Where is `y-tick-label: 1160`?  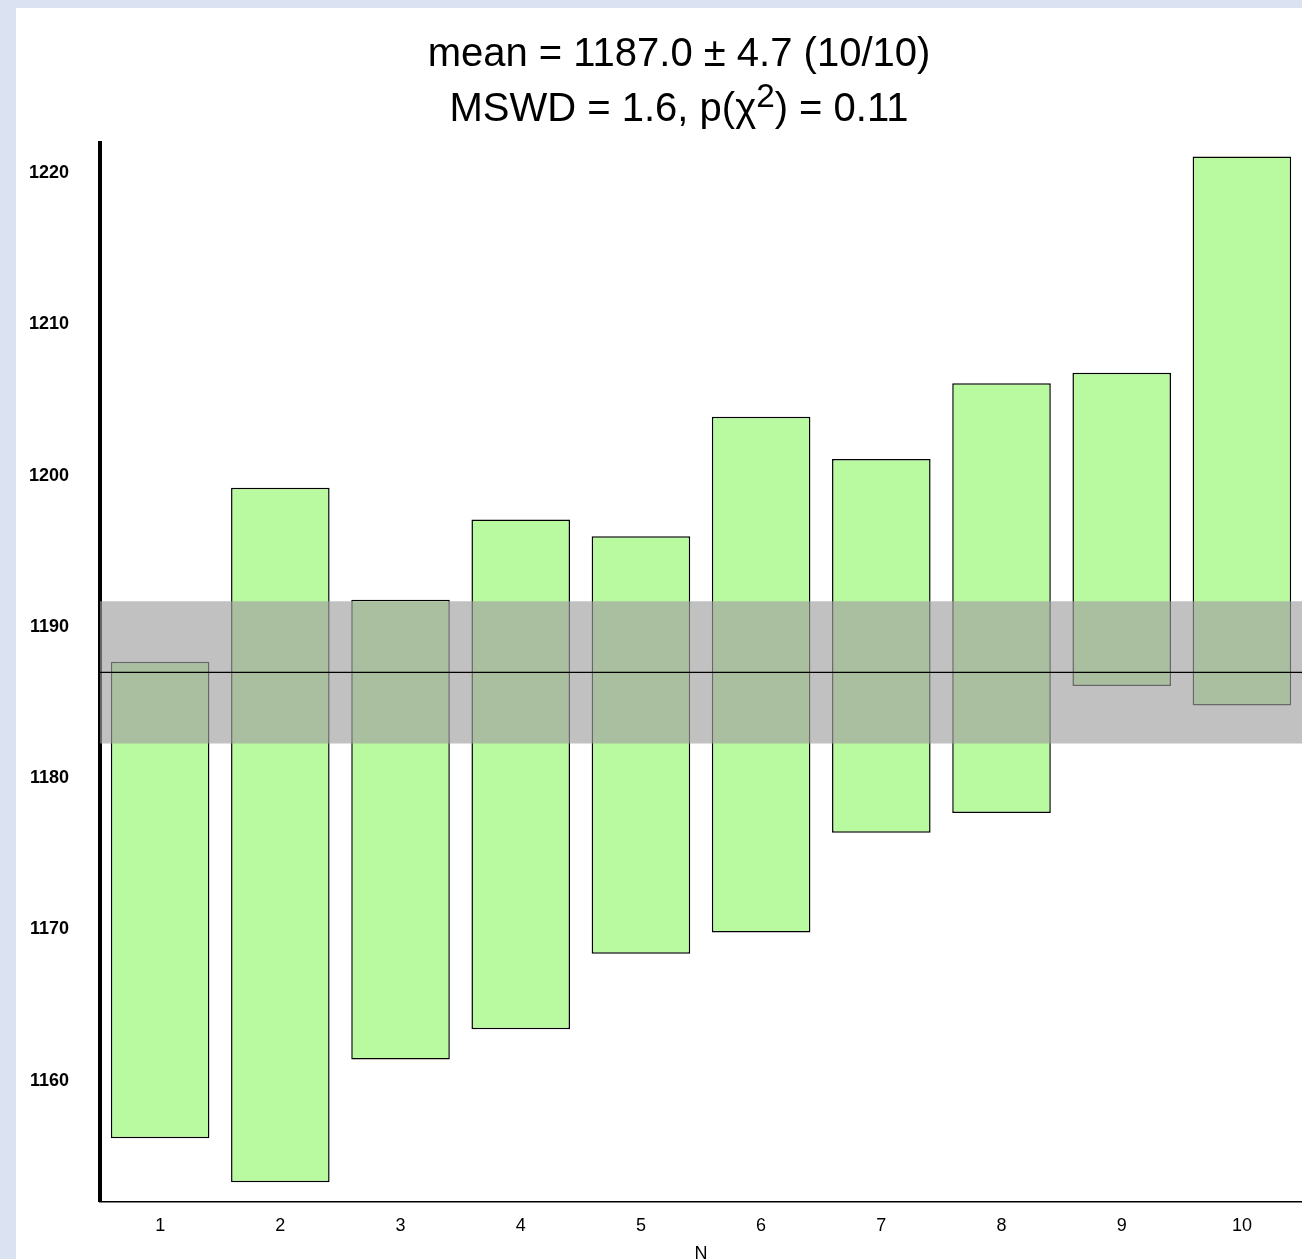 y-tick-label: 1160 is located at coordinates (49, 1080).